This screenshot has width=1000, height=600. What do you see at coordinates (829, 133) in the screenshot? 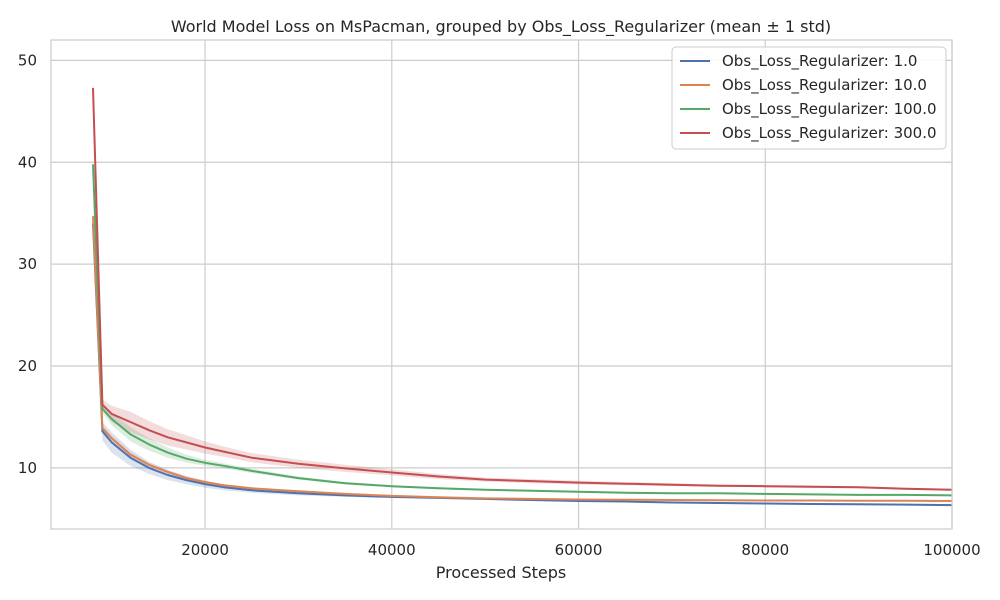
I see `legend-label-3: Obs_Loss_Regularizer: 300.0` at bounding box center [829, 133].